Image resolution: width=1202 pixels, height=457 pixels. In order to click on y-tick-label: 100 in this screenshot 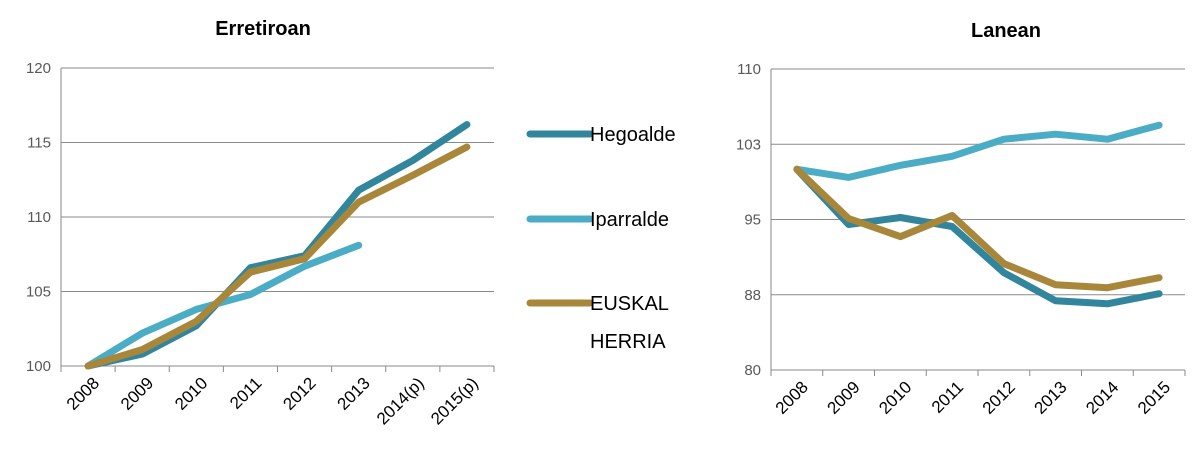, I will do `click(38, 366)`.